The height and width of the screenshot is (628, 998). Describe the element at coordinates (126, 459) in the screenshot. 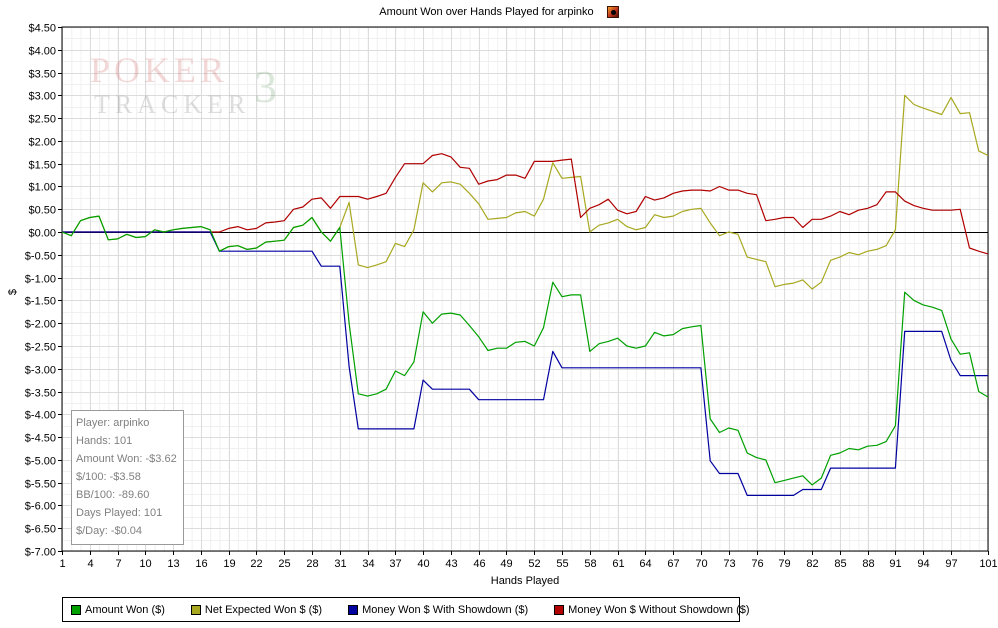

I see `stat-amount-won: Amount Won: -$3.62` at that location.